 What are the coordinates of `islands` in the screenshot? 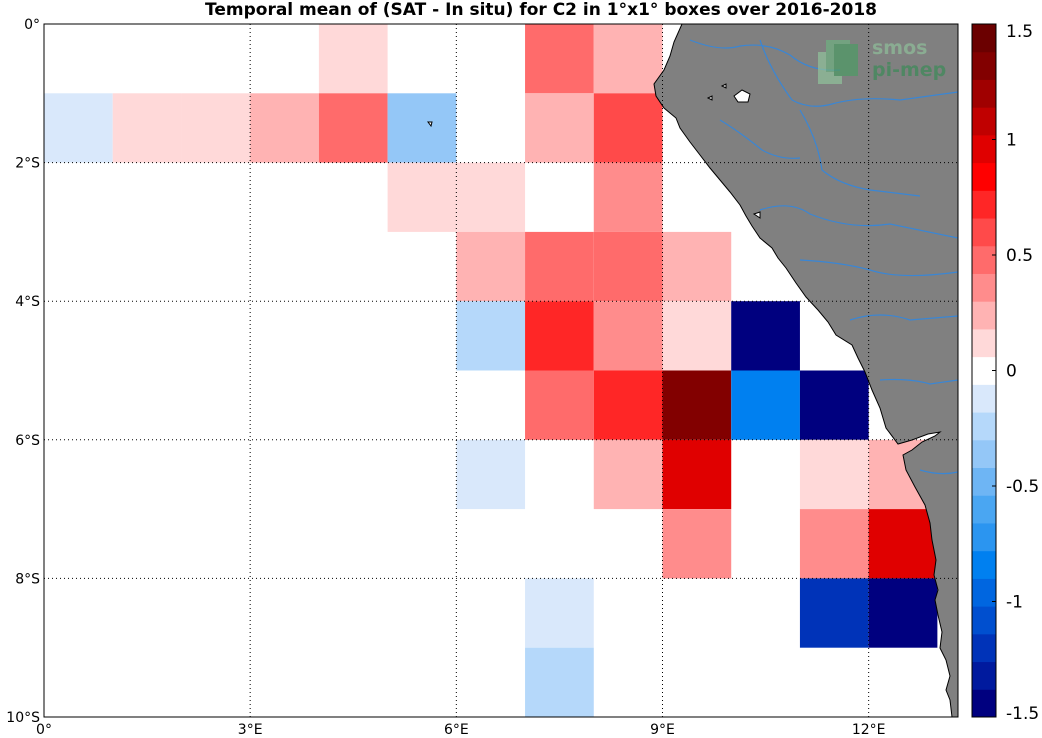 It's located at (594, 151).